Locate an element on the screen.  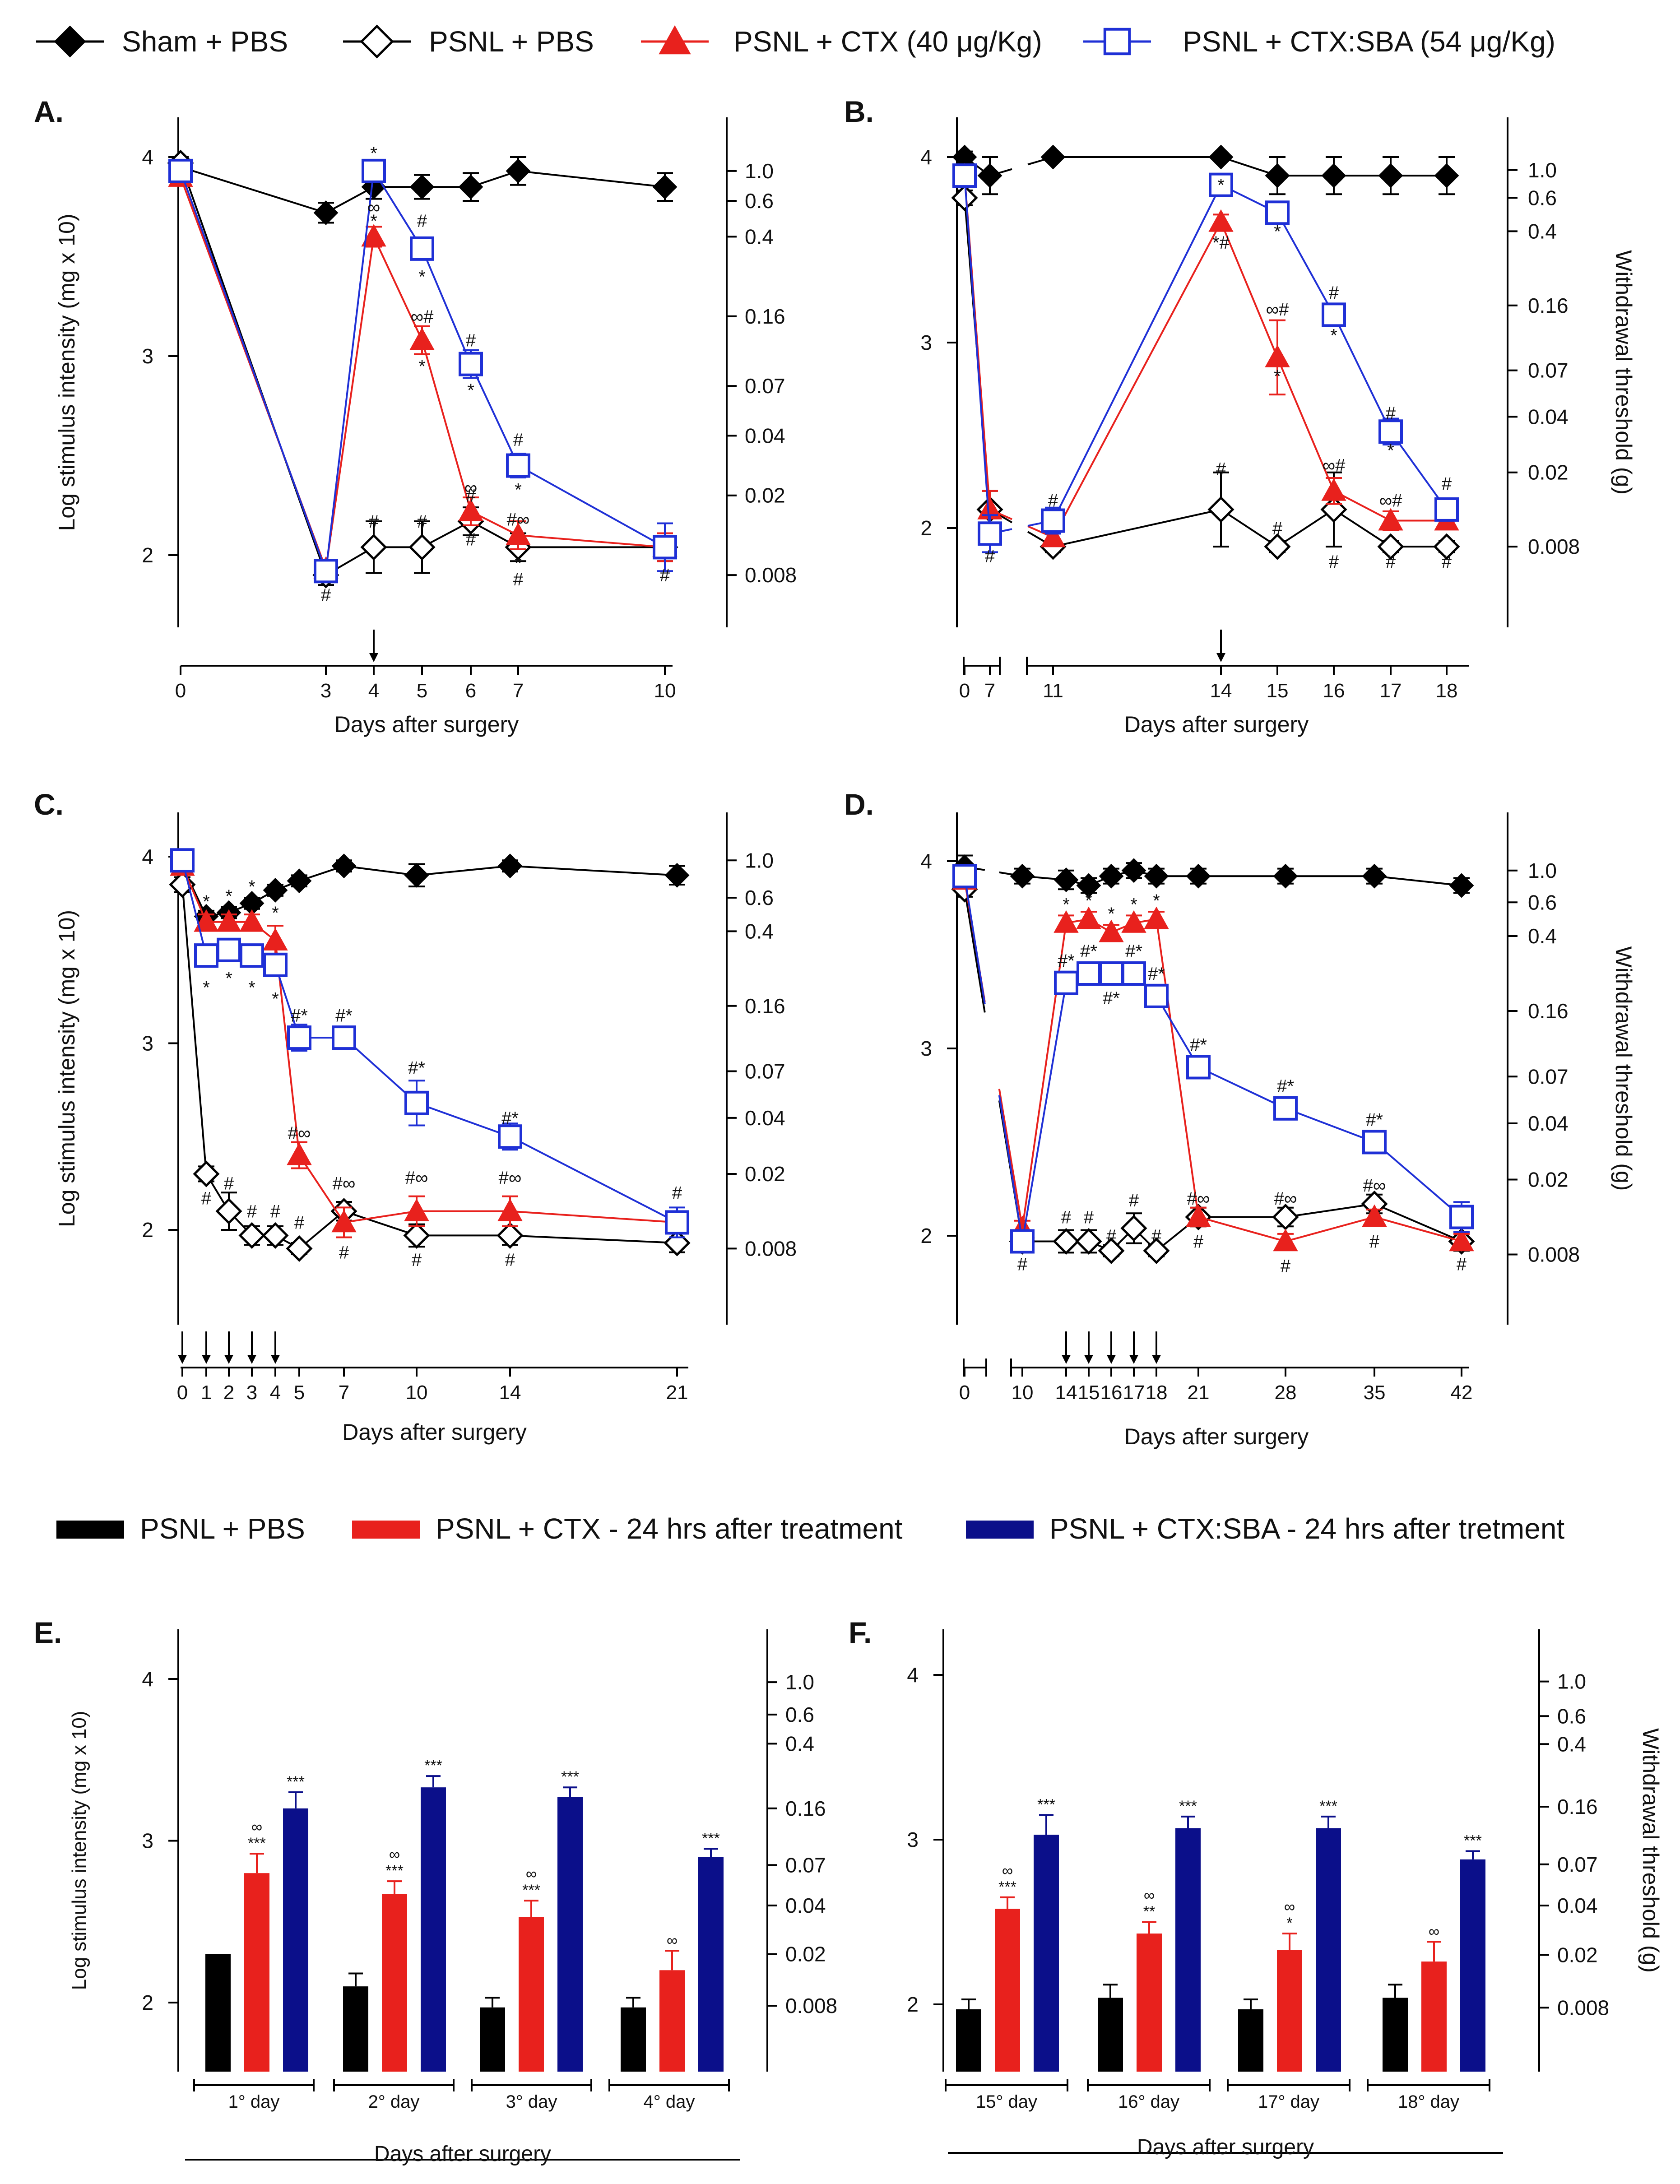
treatment-arrow-head-icon is located at coordinates (1088, 1359).